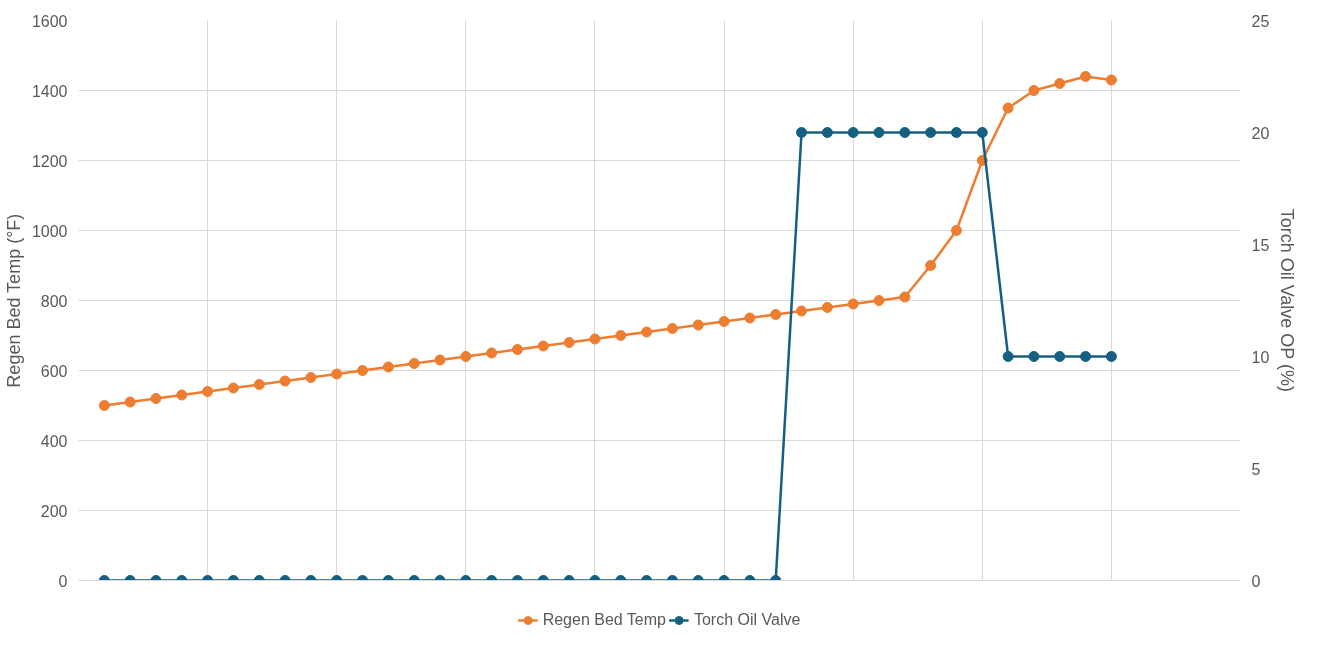 This screenshot has width=1324, height=652. What do you see at coordinates (13, 300) in the screenshot?
I see `y-axis-title: Regen Bed Temp (°F)` at bounding box center [13, 300].